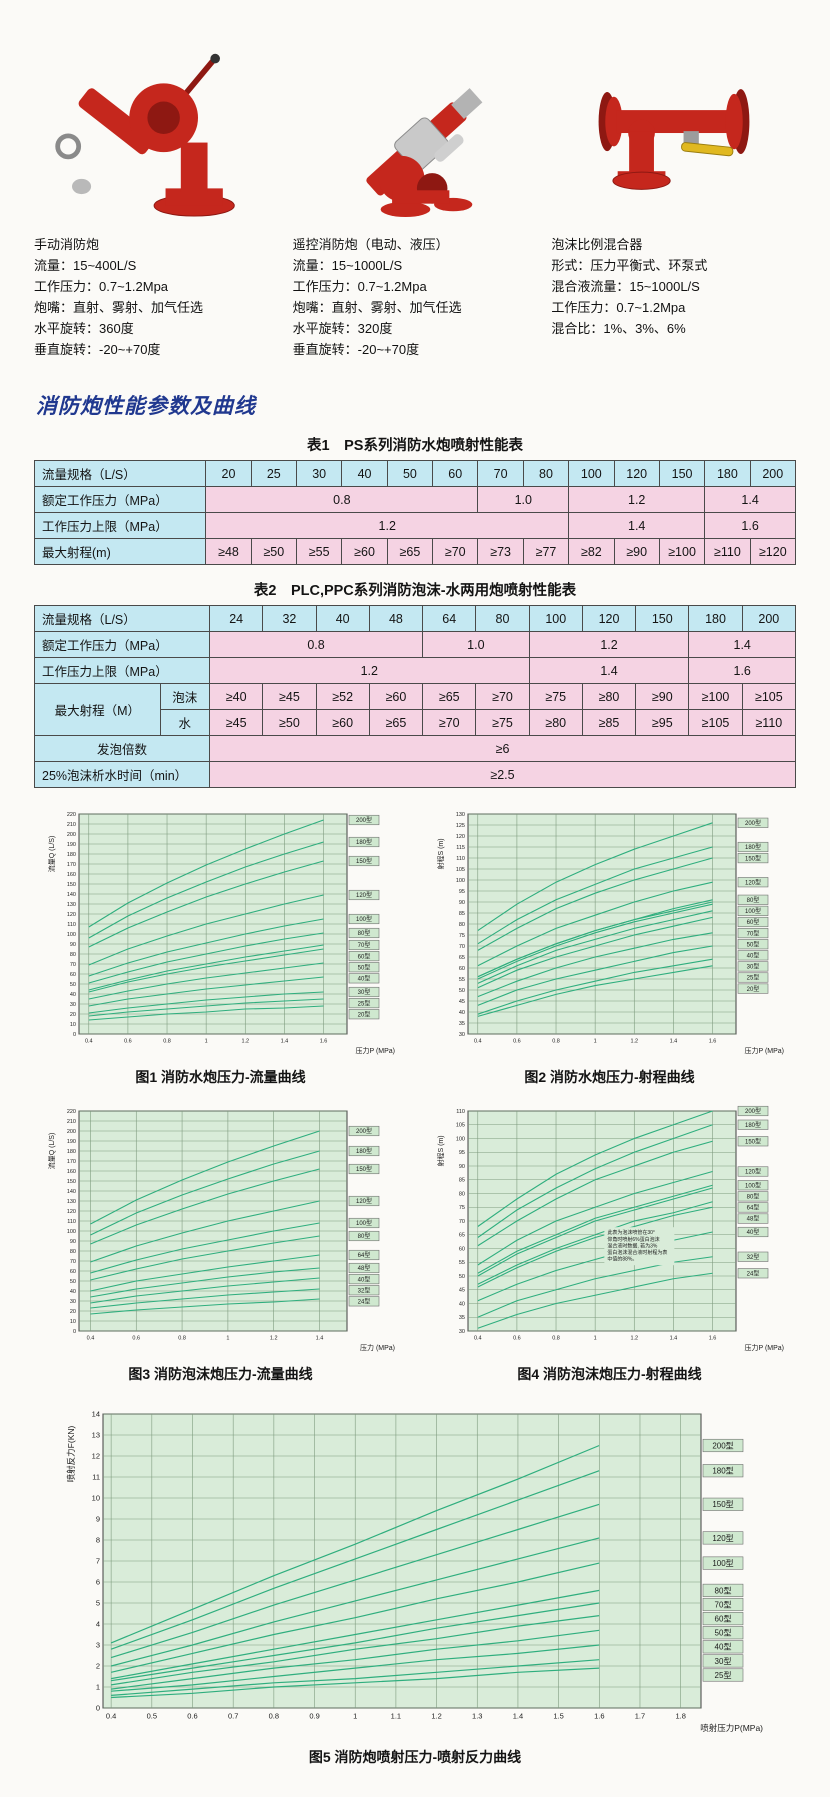 The image size is (830, 1797). I want to click on x-tick-label: 0.4, so click(477, 1042).